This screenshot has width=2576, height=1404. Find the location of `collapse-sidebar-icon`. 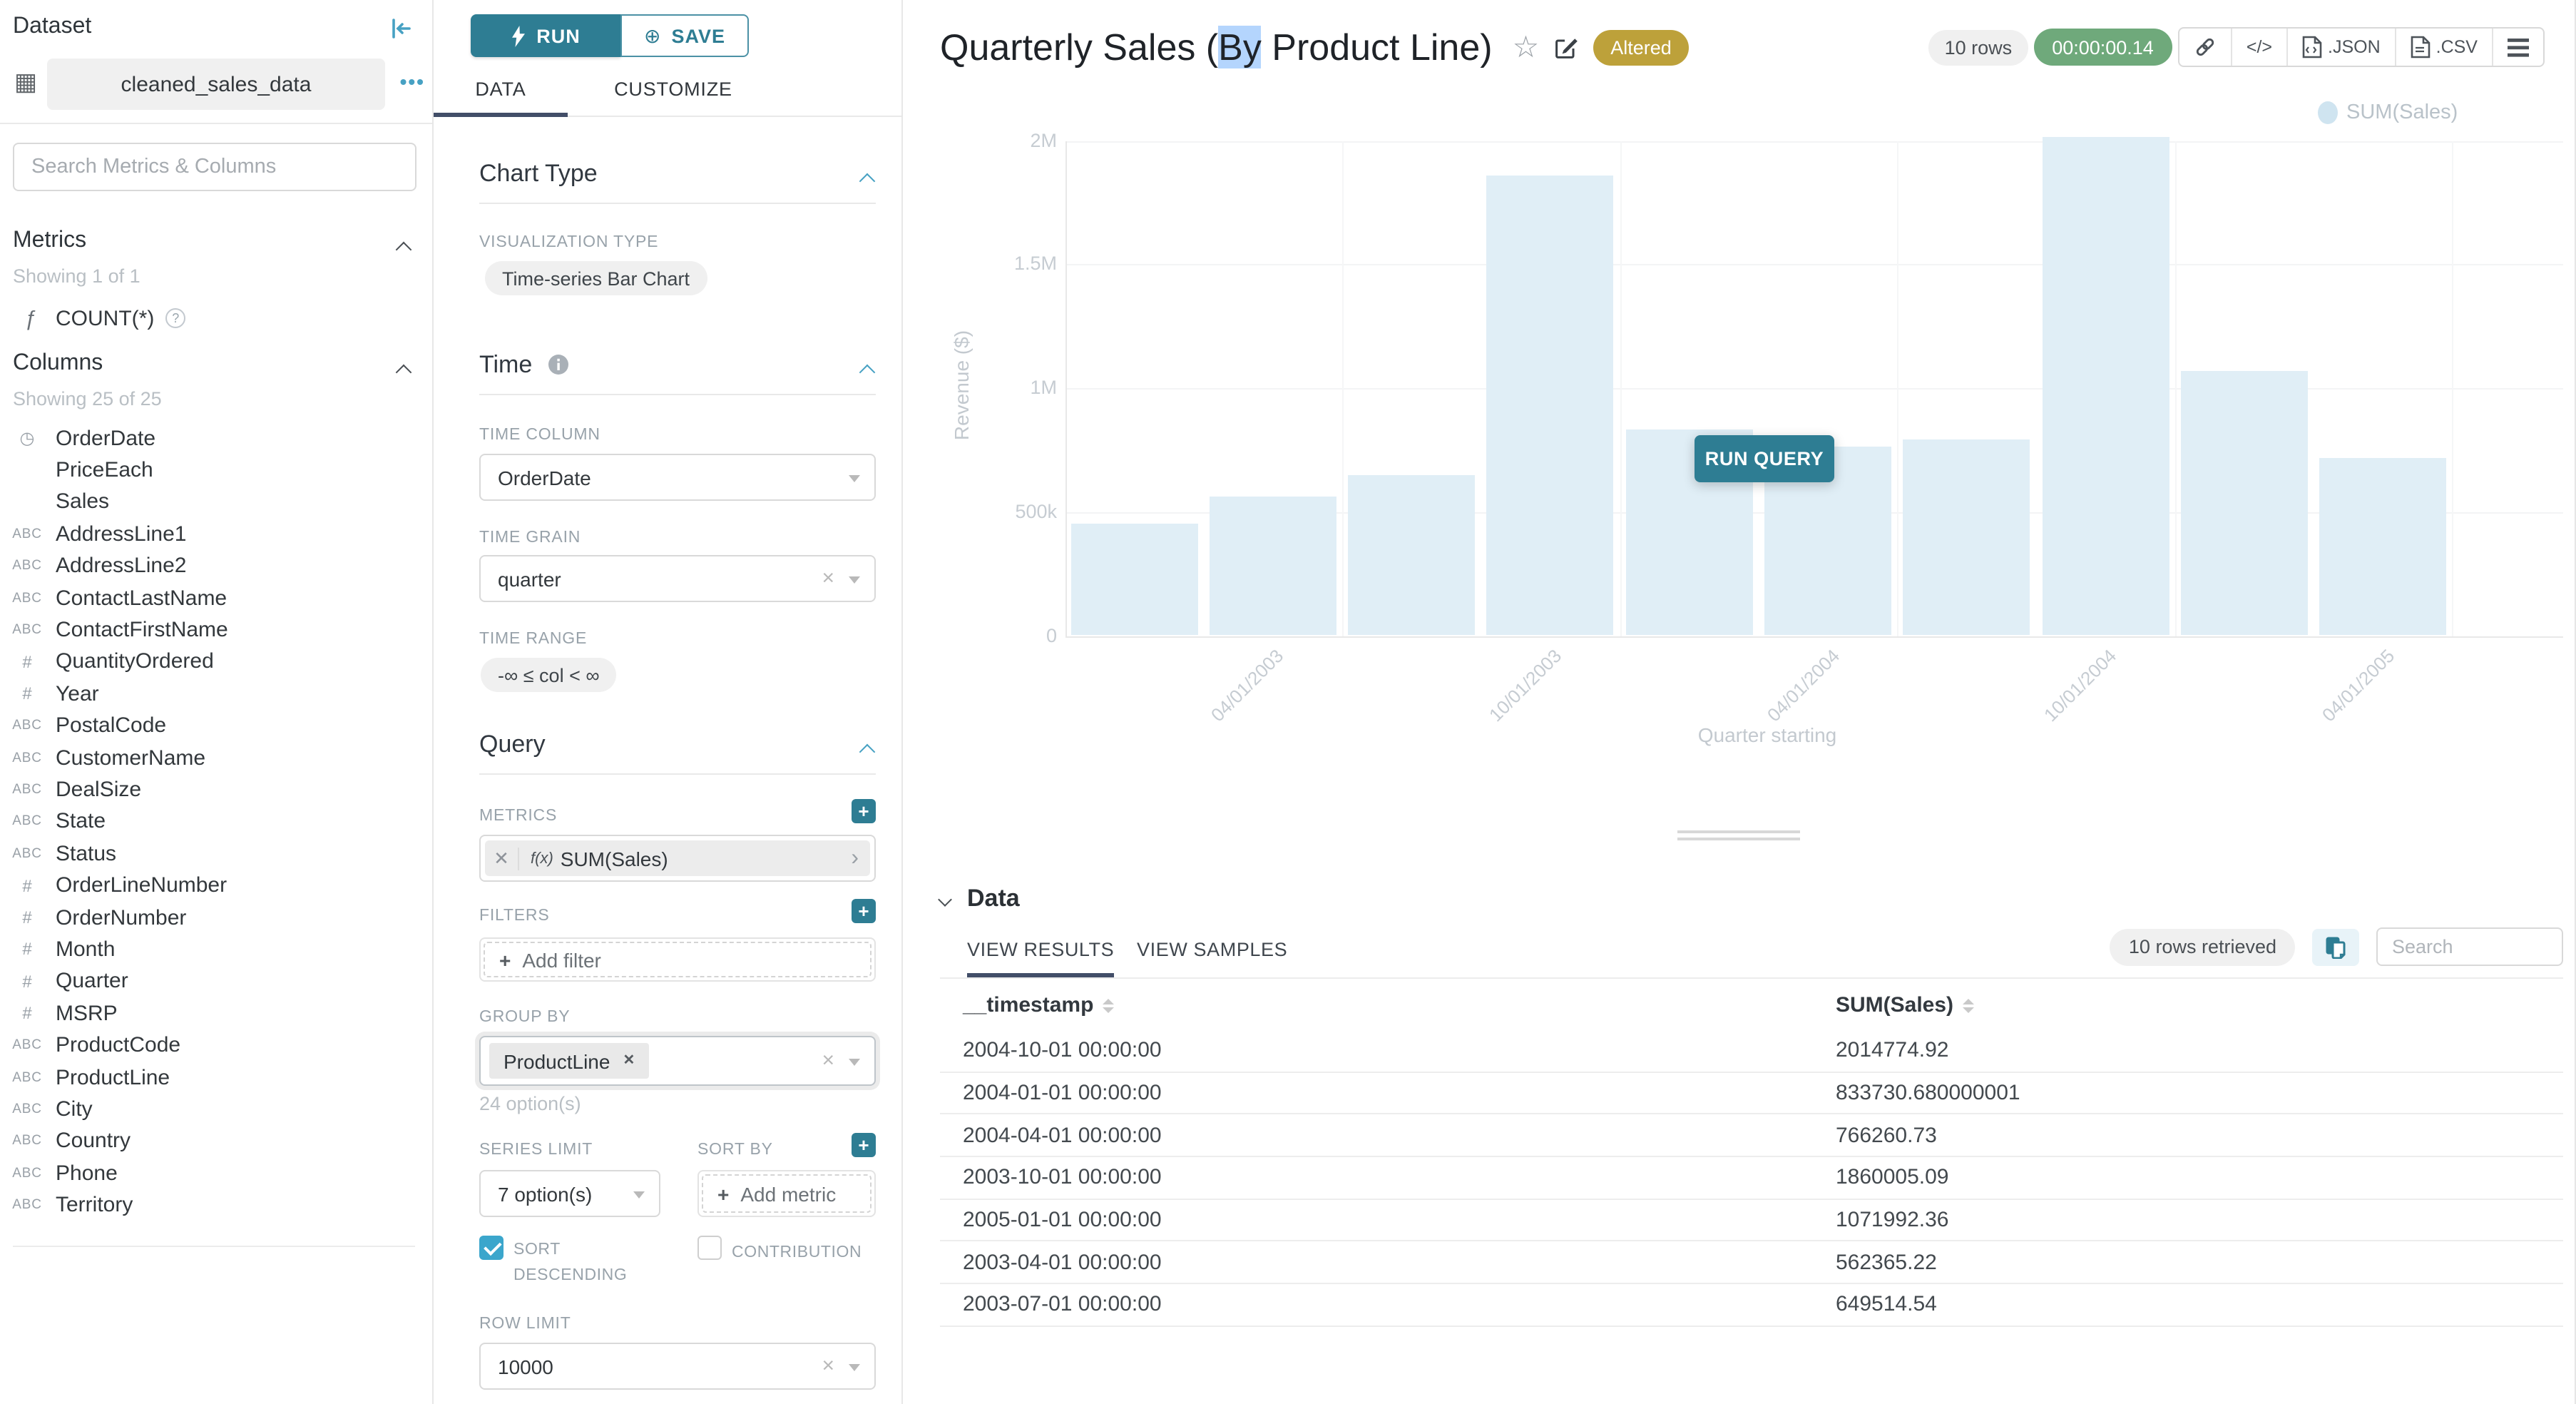

collapse-sidebar-icon is located at coordinates (401, 28).